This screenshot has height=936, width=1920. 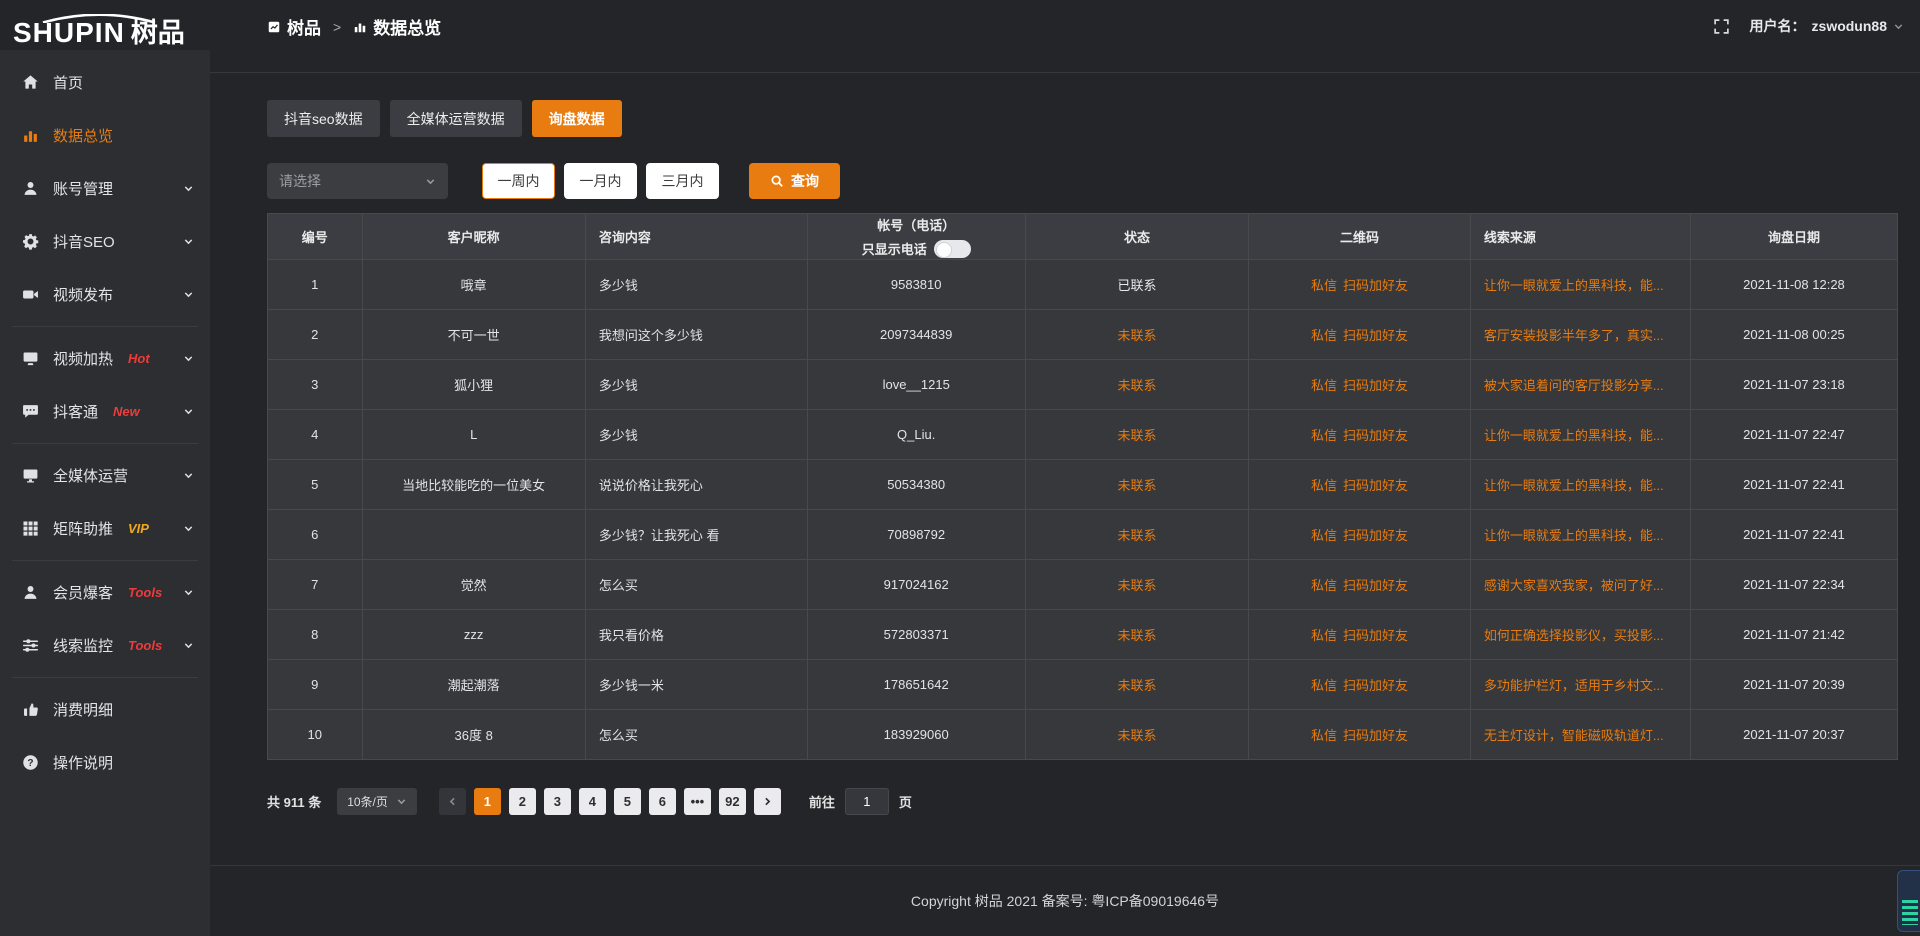 What do you see at coordinates (1359, 236) in the screenshot?
I see `col-header-qr: 二维码` at bounding box center [1359, 236].